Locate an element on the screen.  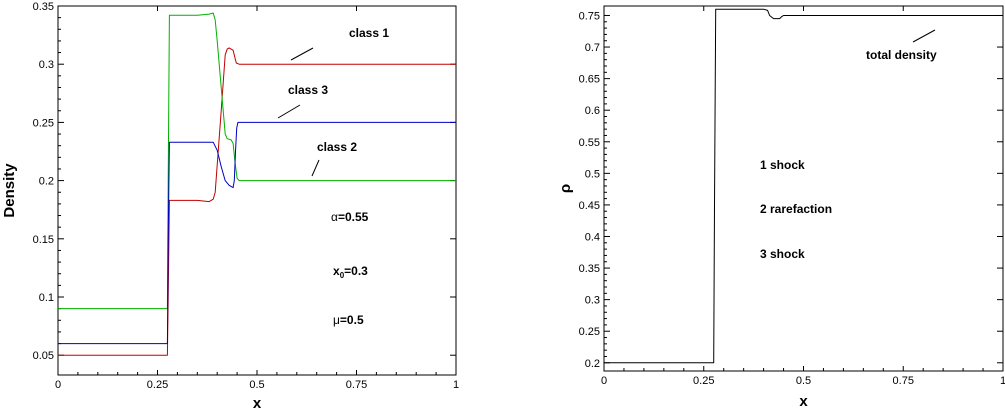
left-x-tick-label: 0 is located at coordinates (58, 385).